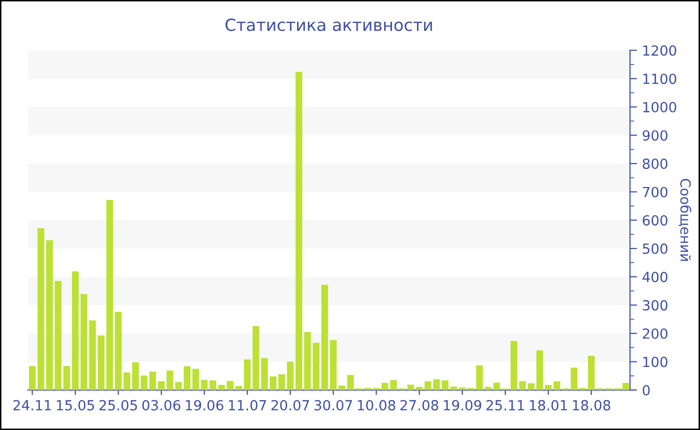  What do you see at coordinates (591, 405) in the screenshot?
I see `x-tick-label: 18.08` at bounding box center [591, 405].